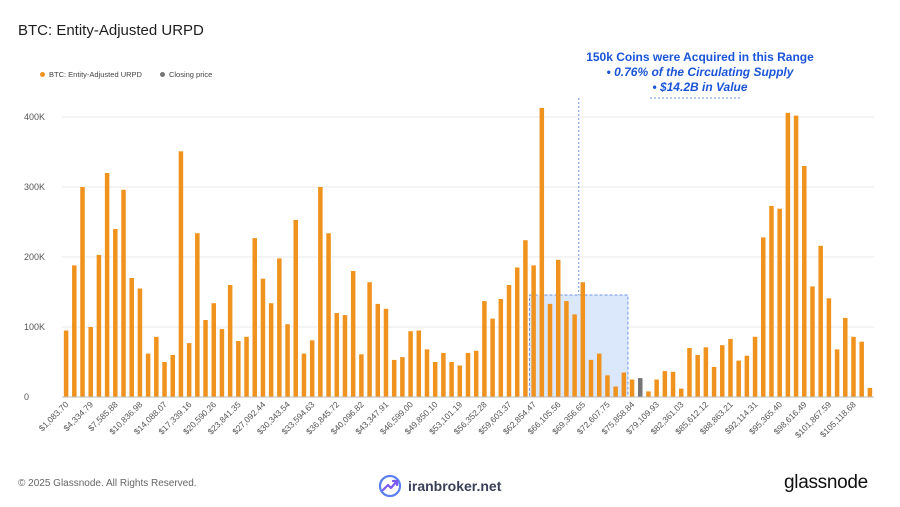 This screenshot has height=507, width=900. Describe the element at coordinates (190, 74) in the screenshot. I see `legend-label-closing-price: Closing price` at that location.